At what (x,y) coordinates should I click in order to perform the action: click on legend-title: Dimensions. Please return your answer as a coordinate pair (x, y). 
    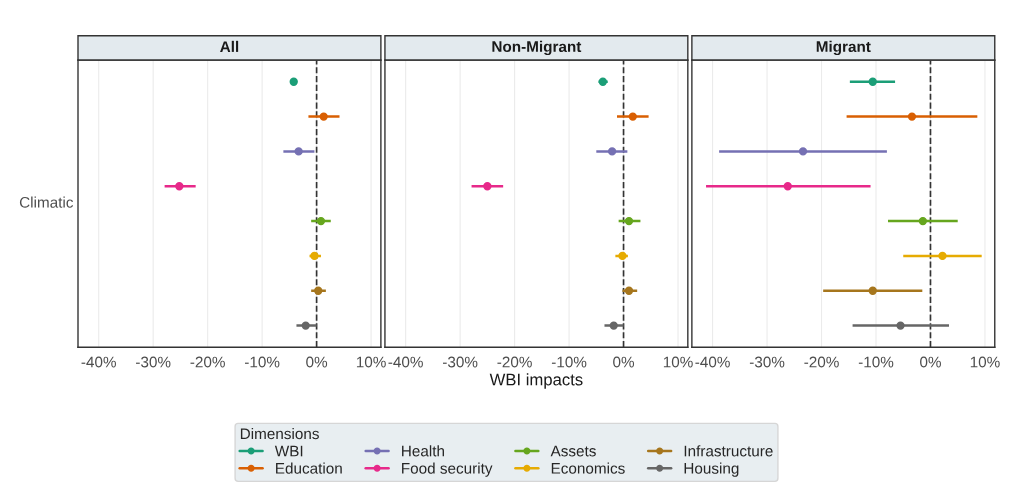
    Looking at the image, I should click on (279, 433).